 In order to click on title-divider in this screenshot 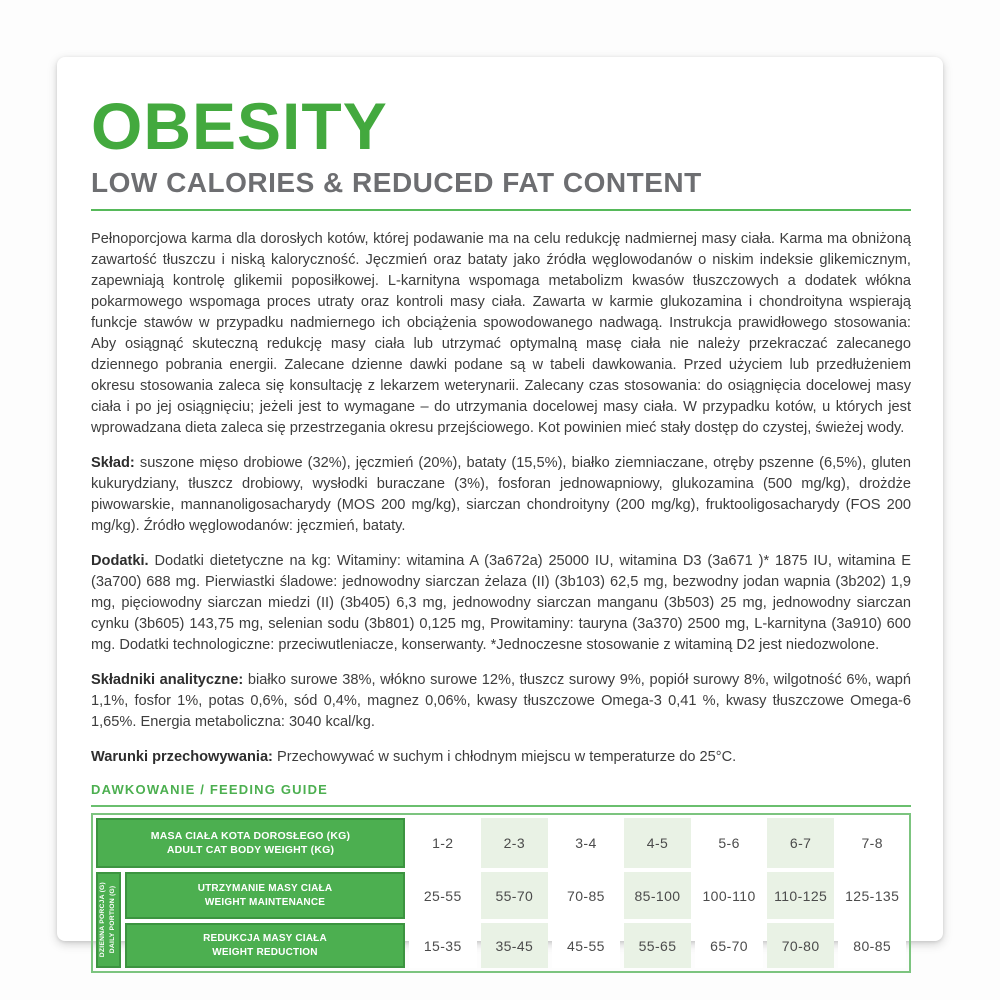, I will do `click(501, 210)`.